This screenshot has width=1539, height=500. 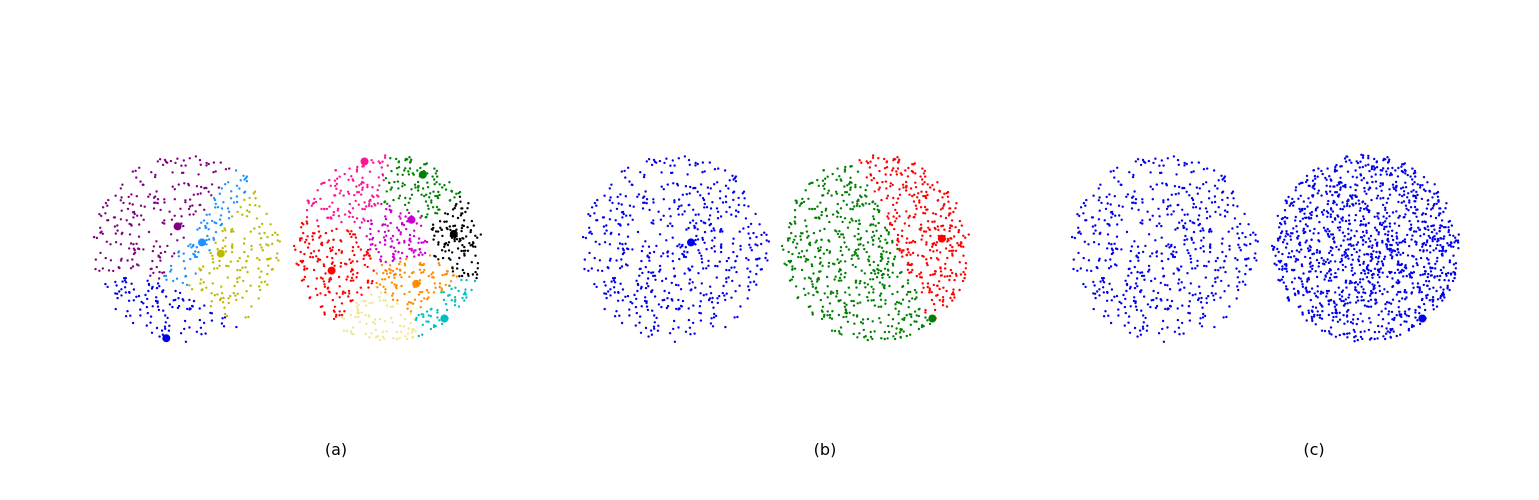 What do you see at coordinates (220, 253) in the screenshot?
I see `centroid-marker` at bounding box center [220, 253].